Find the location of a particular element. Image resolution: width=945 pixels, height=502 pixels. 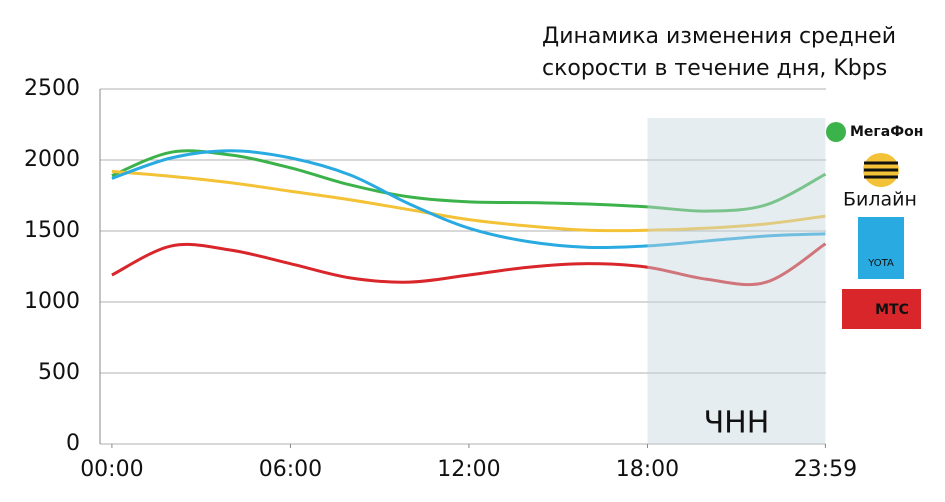

x-tick-label: 00:00 is located at coordinates (111, 469).